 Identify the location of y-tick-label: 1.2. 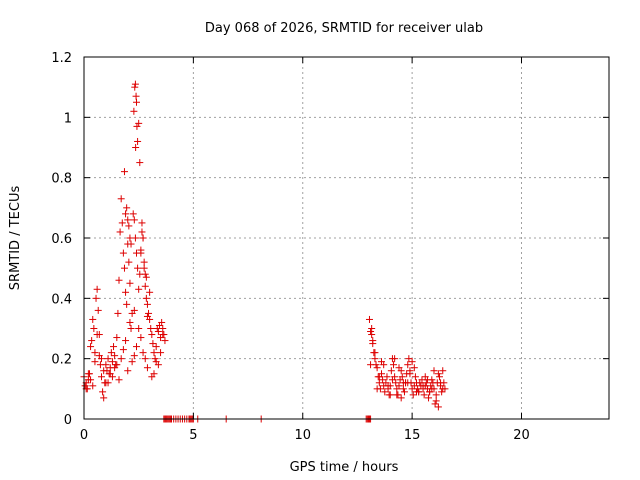
(61, 58).